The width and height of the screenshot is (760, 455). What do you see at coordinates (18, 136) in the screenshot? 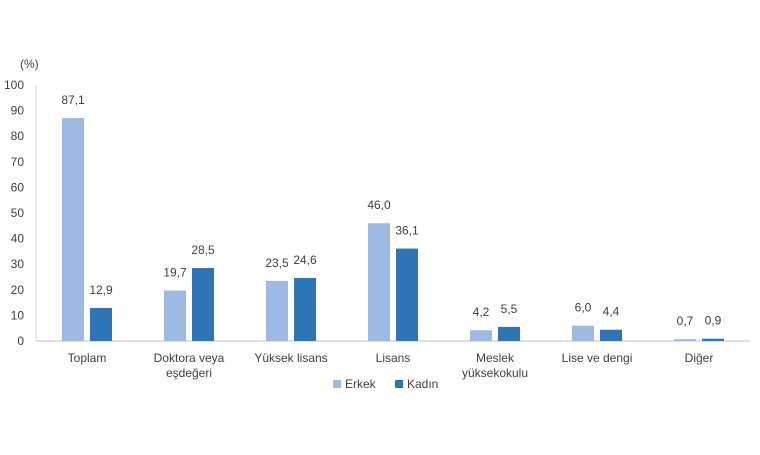
I see `y-tick-label: 80` at bounding box center [18, 136].